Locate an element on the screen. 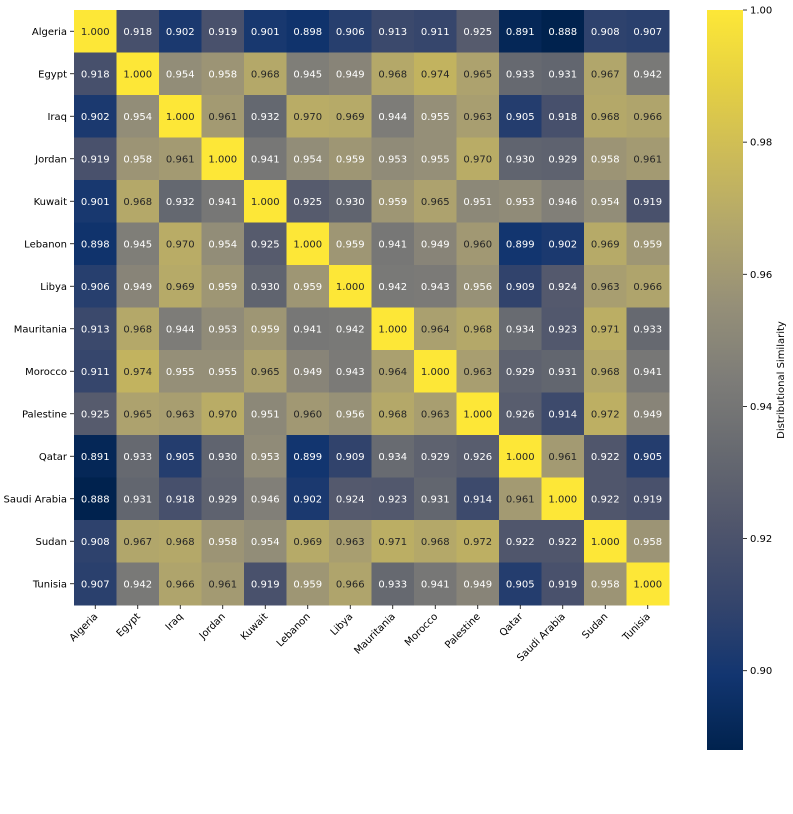 This screenshot has width=793, height=814. cell-value-label: 0.902 is located at coordinates (180, 32).